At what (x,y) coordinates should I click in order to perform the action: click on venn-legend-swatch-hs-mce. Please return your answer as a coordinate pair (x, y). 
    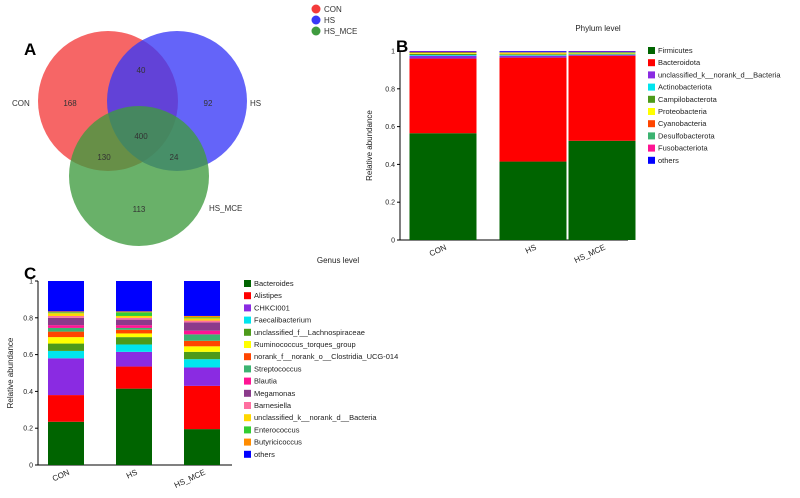
    Looking at the image, I should click on (316, 31).